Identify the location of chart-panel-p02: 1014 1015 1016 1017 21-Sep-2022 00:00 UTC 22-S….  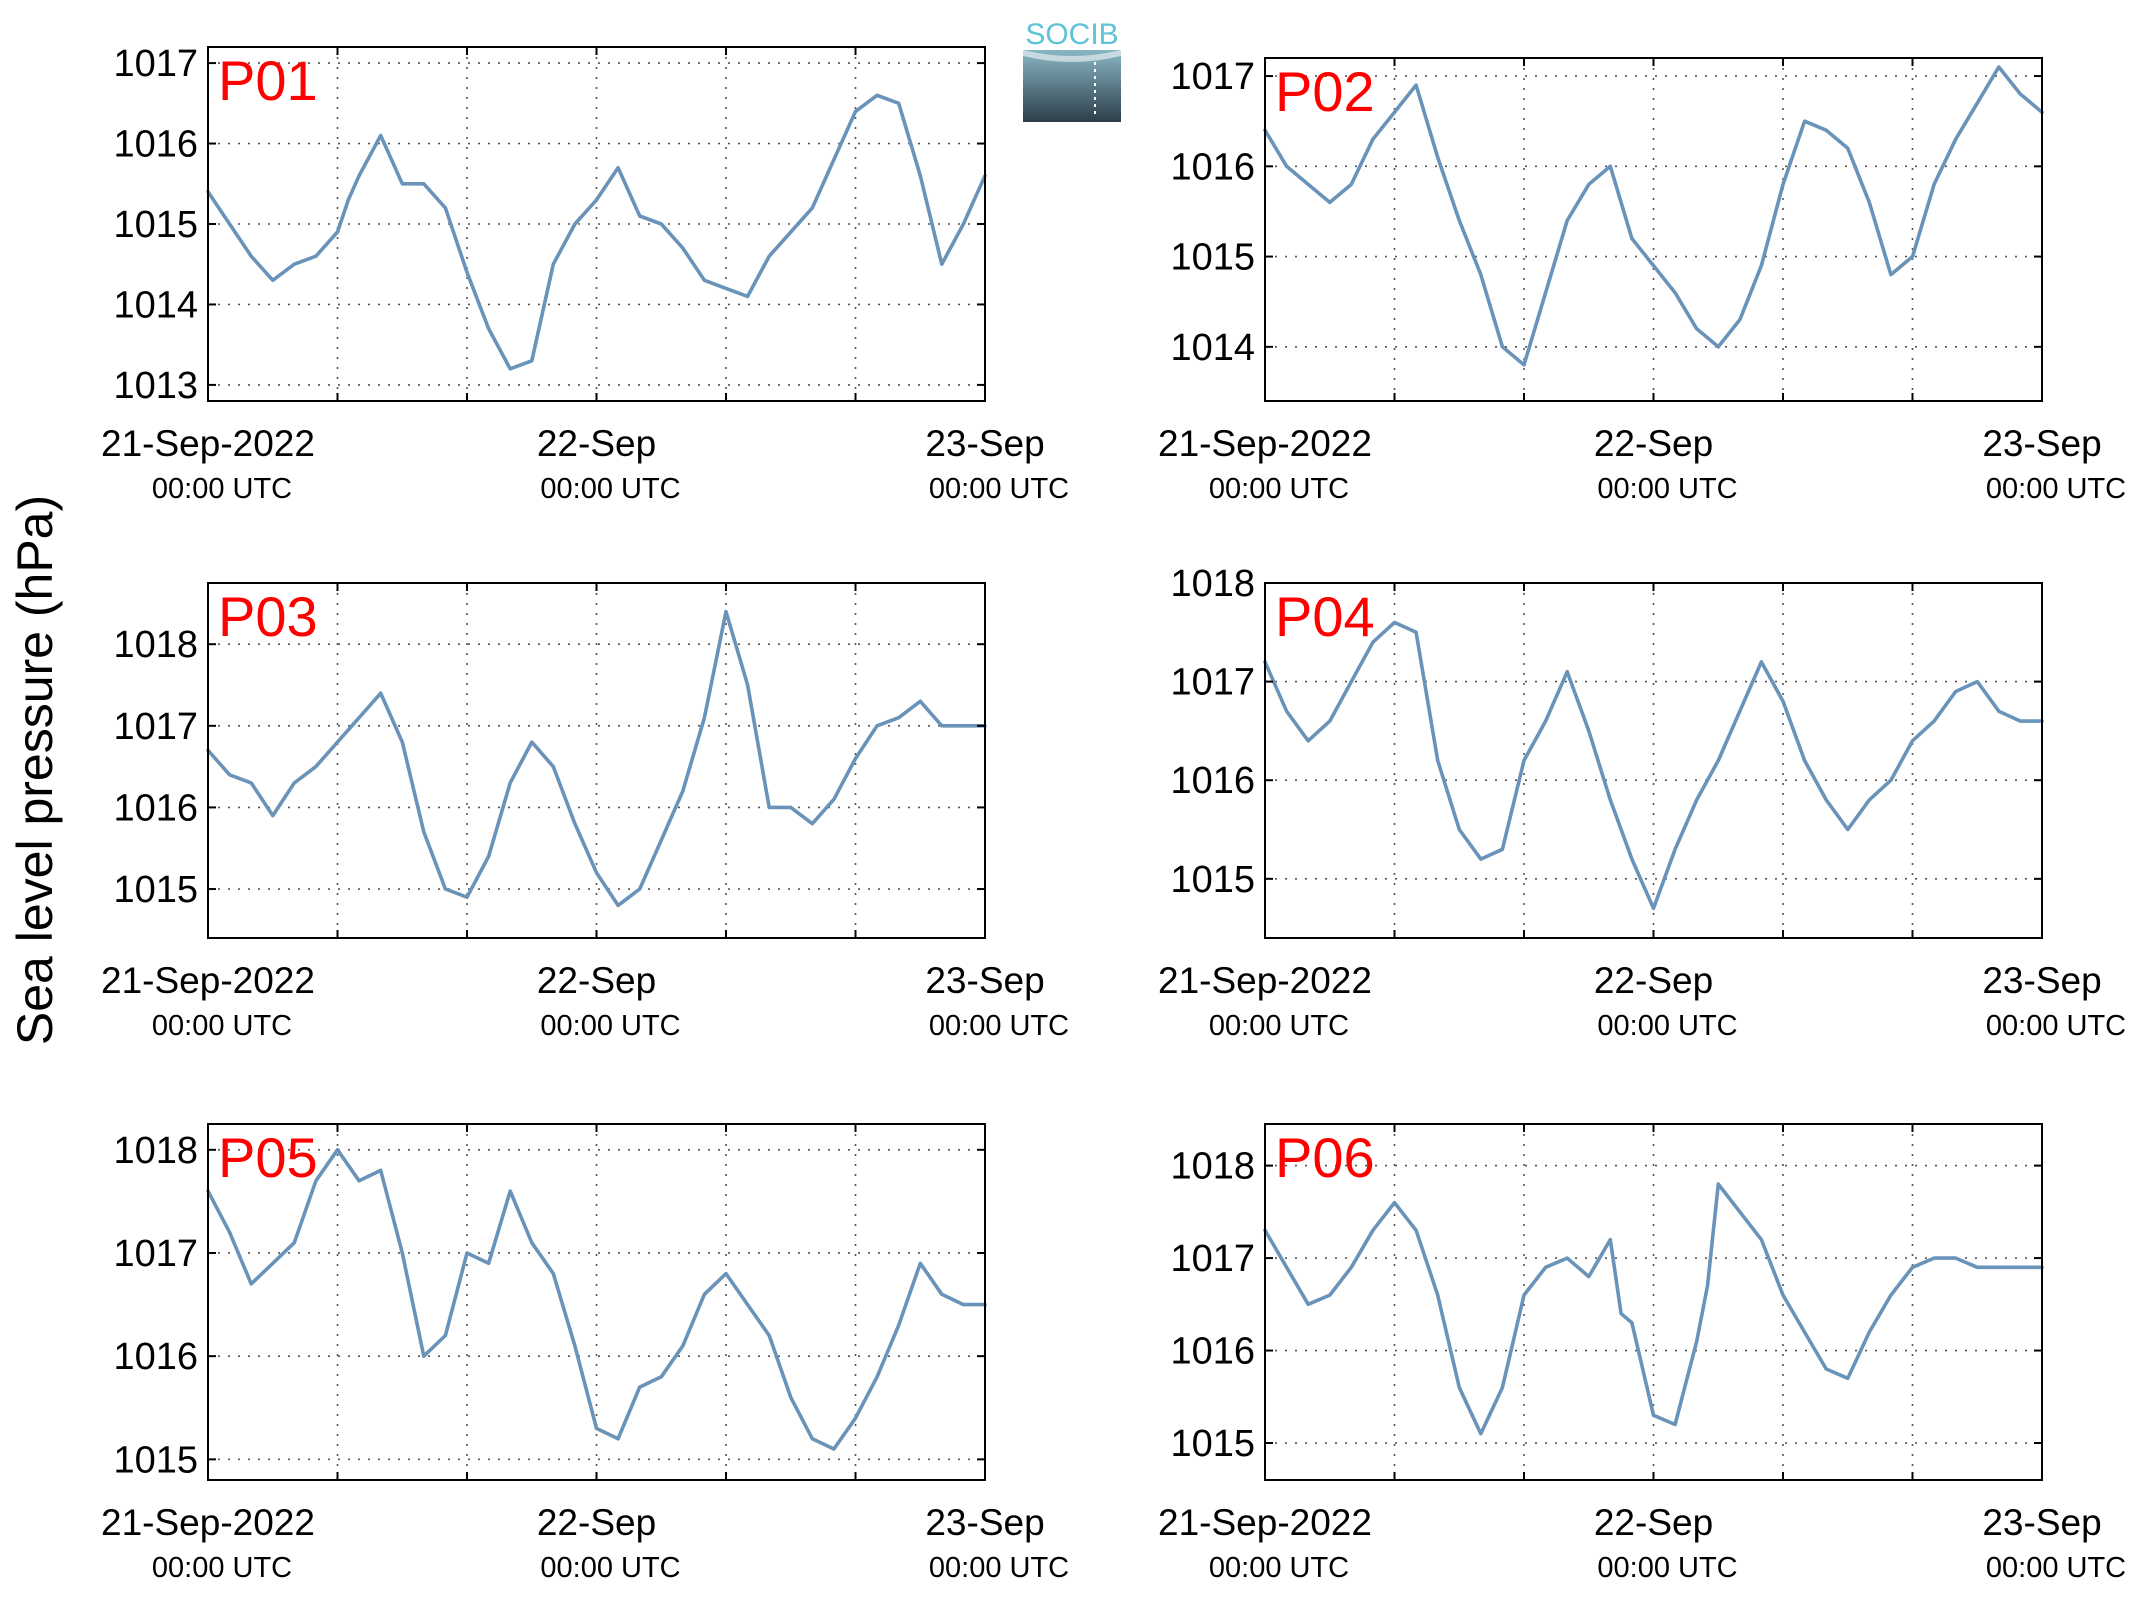
(1642, 280).